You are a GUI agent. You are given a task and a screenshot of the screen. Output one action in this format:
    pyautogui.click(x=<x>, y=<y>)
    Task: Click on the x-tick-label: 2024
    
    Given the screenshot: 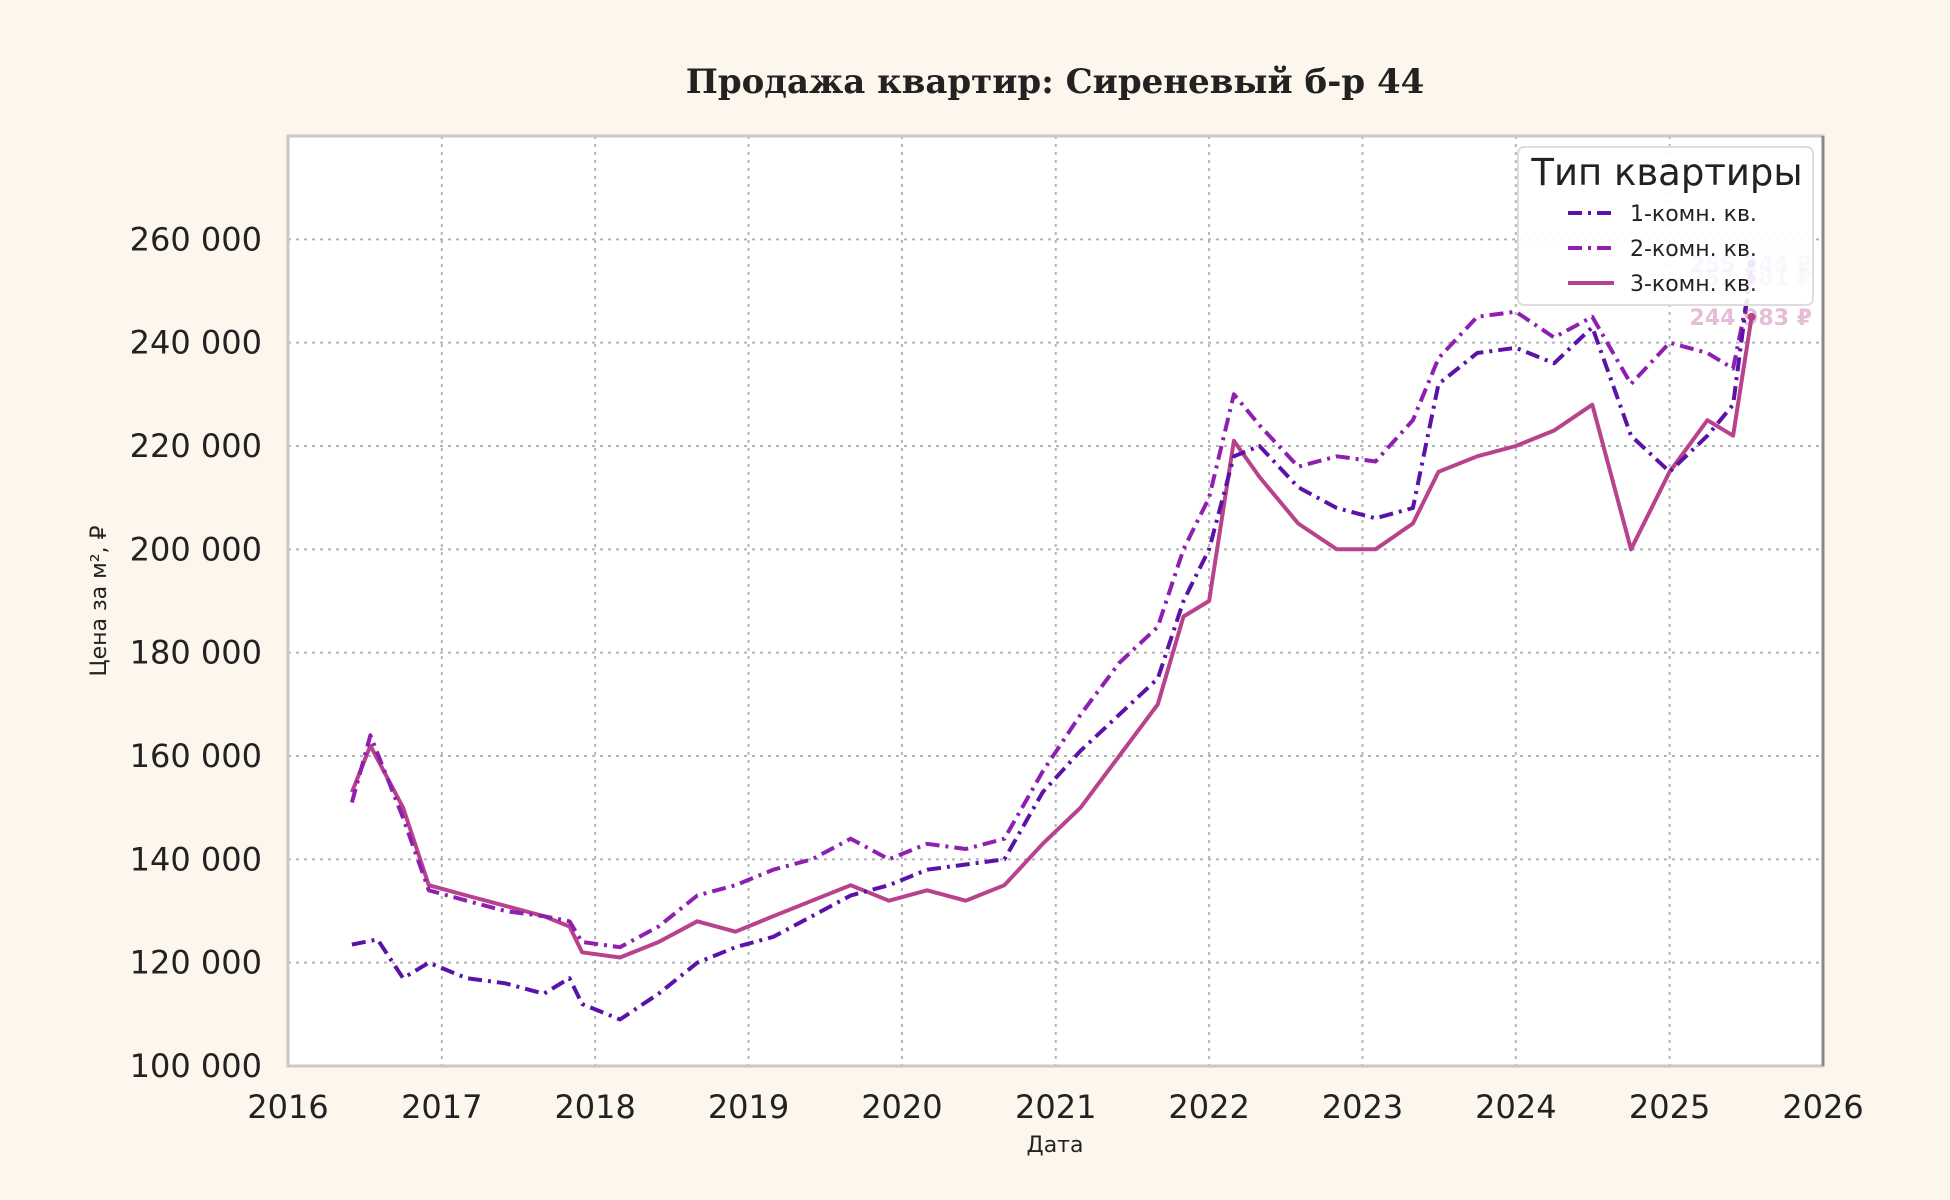 What is the action you would take?
    pyautogui.click(x=1515, y=1107)
    